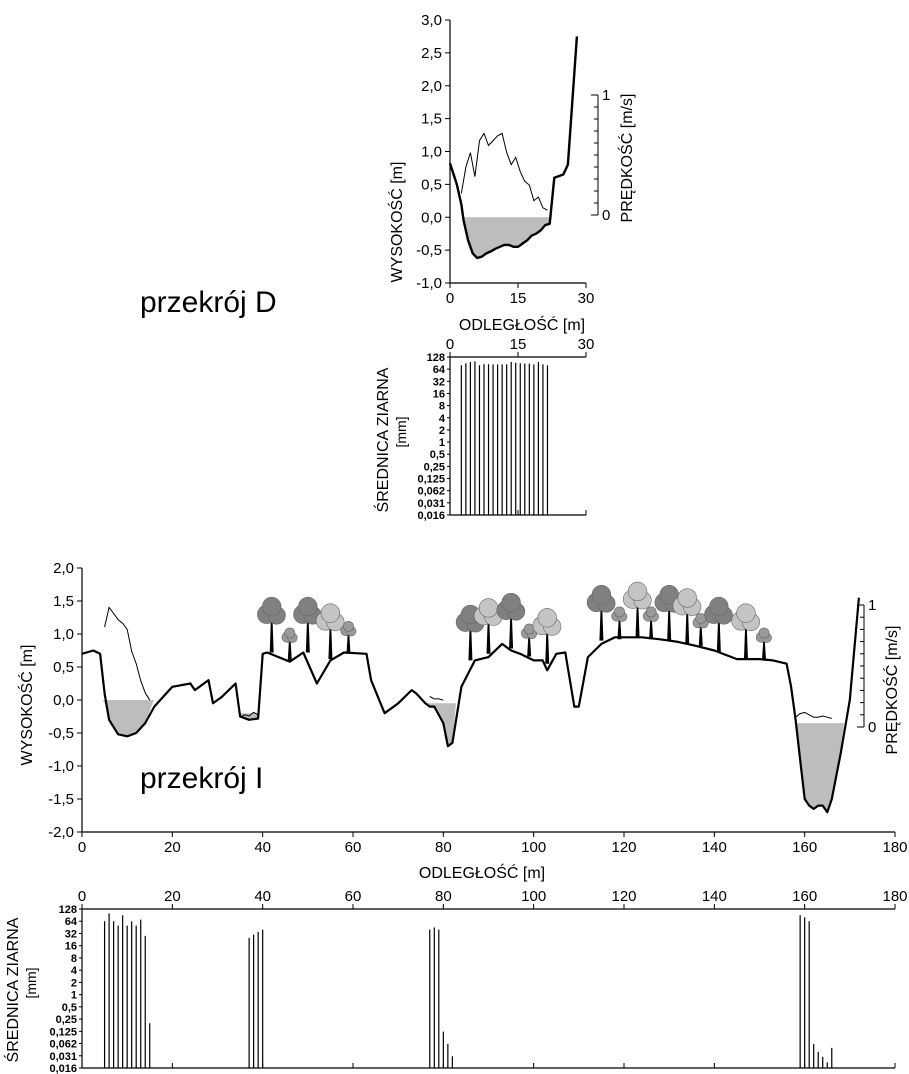 Image resolution: width=909 pixels, height=1074 pixels. I want to click on D-profile-y-tick-label: 1,0, so click(431, 152).